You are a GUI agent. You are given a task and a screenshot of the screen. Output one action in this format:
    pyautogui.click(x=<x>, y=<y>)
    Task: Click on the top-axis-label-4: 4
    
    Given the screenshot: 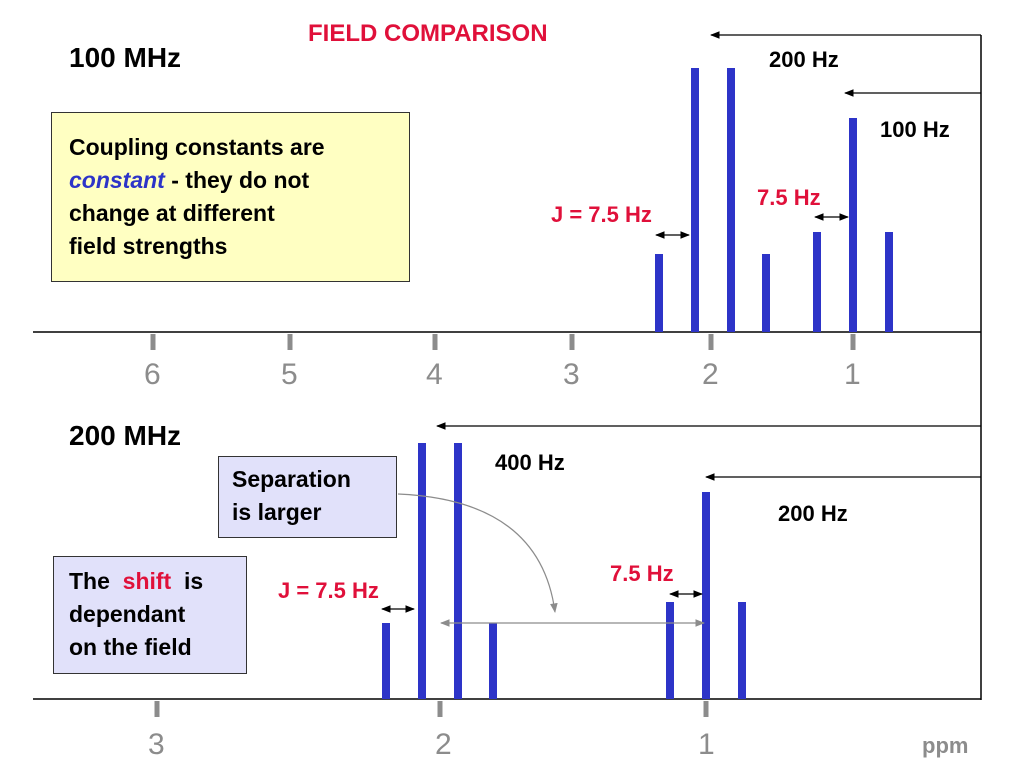 What is the action you would take?
    pyautogui.click(x=434, y=374)
    